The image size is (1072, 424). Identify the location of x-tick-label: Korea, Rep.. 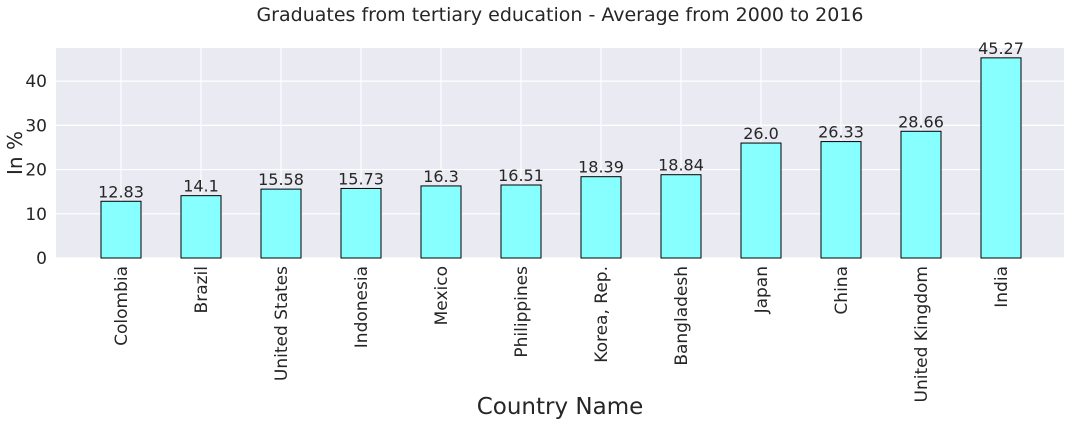
(602, 314).